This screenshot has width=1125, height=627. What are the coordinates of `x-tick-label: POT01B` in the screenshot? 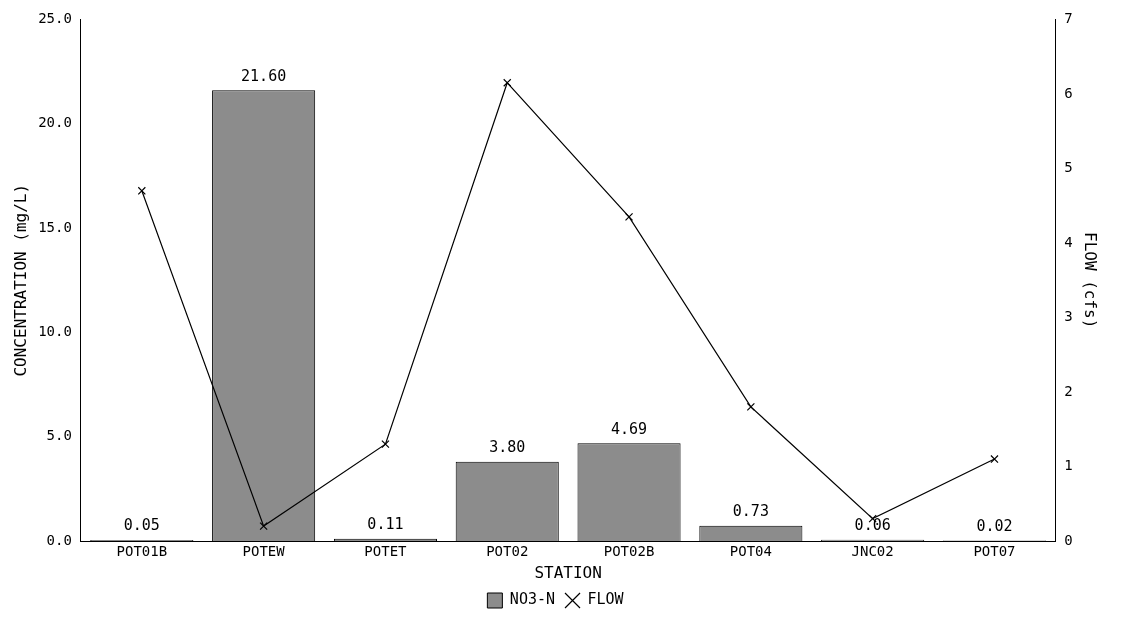 It's located at (142, 551).